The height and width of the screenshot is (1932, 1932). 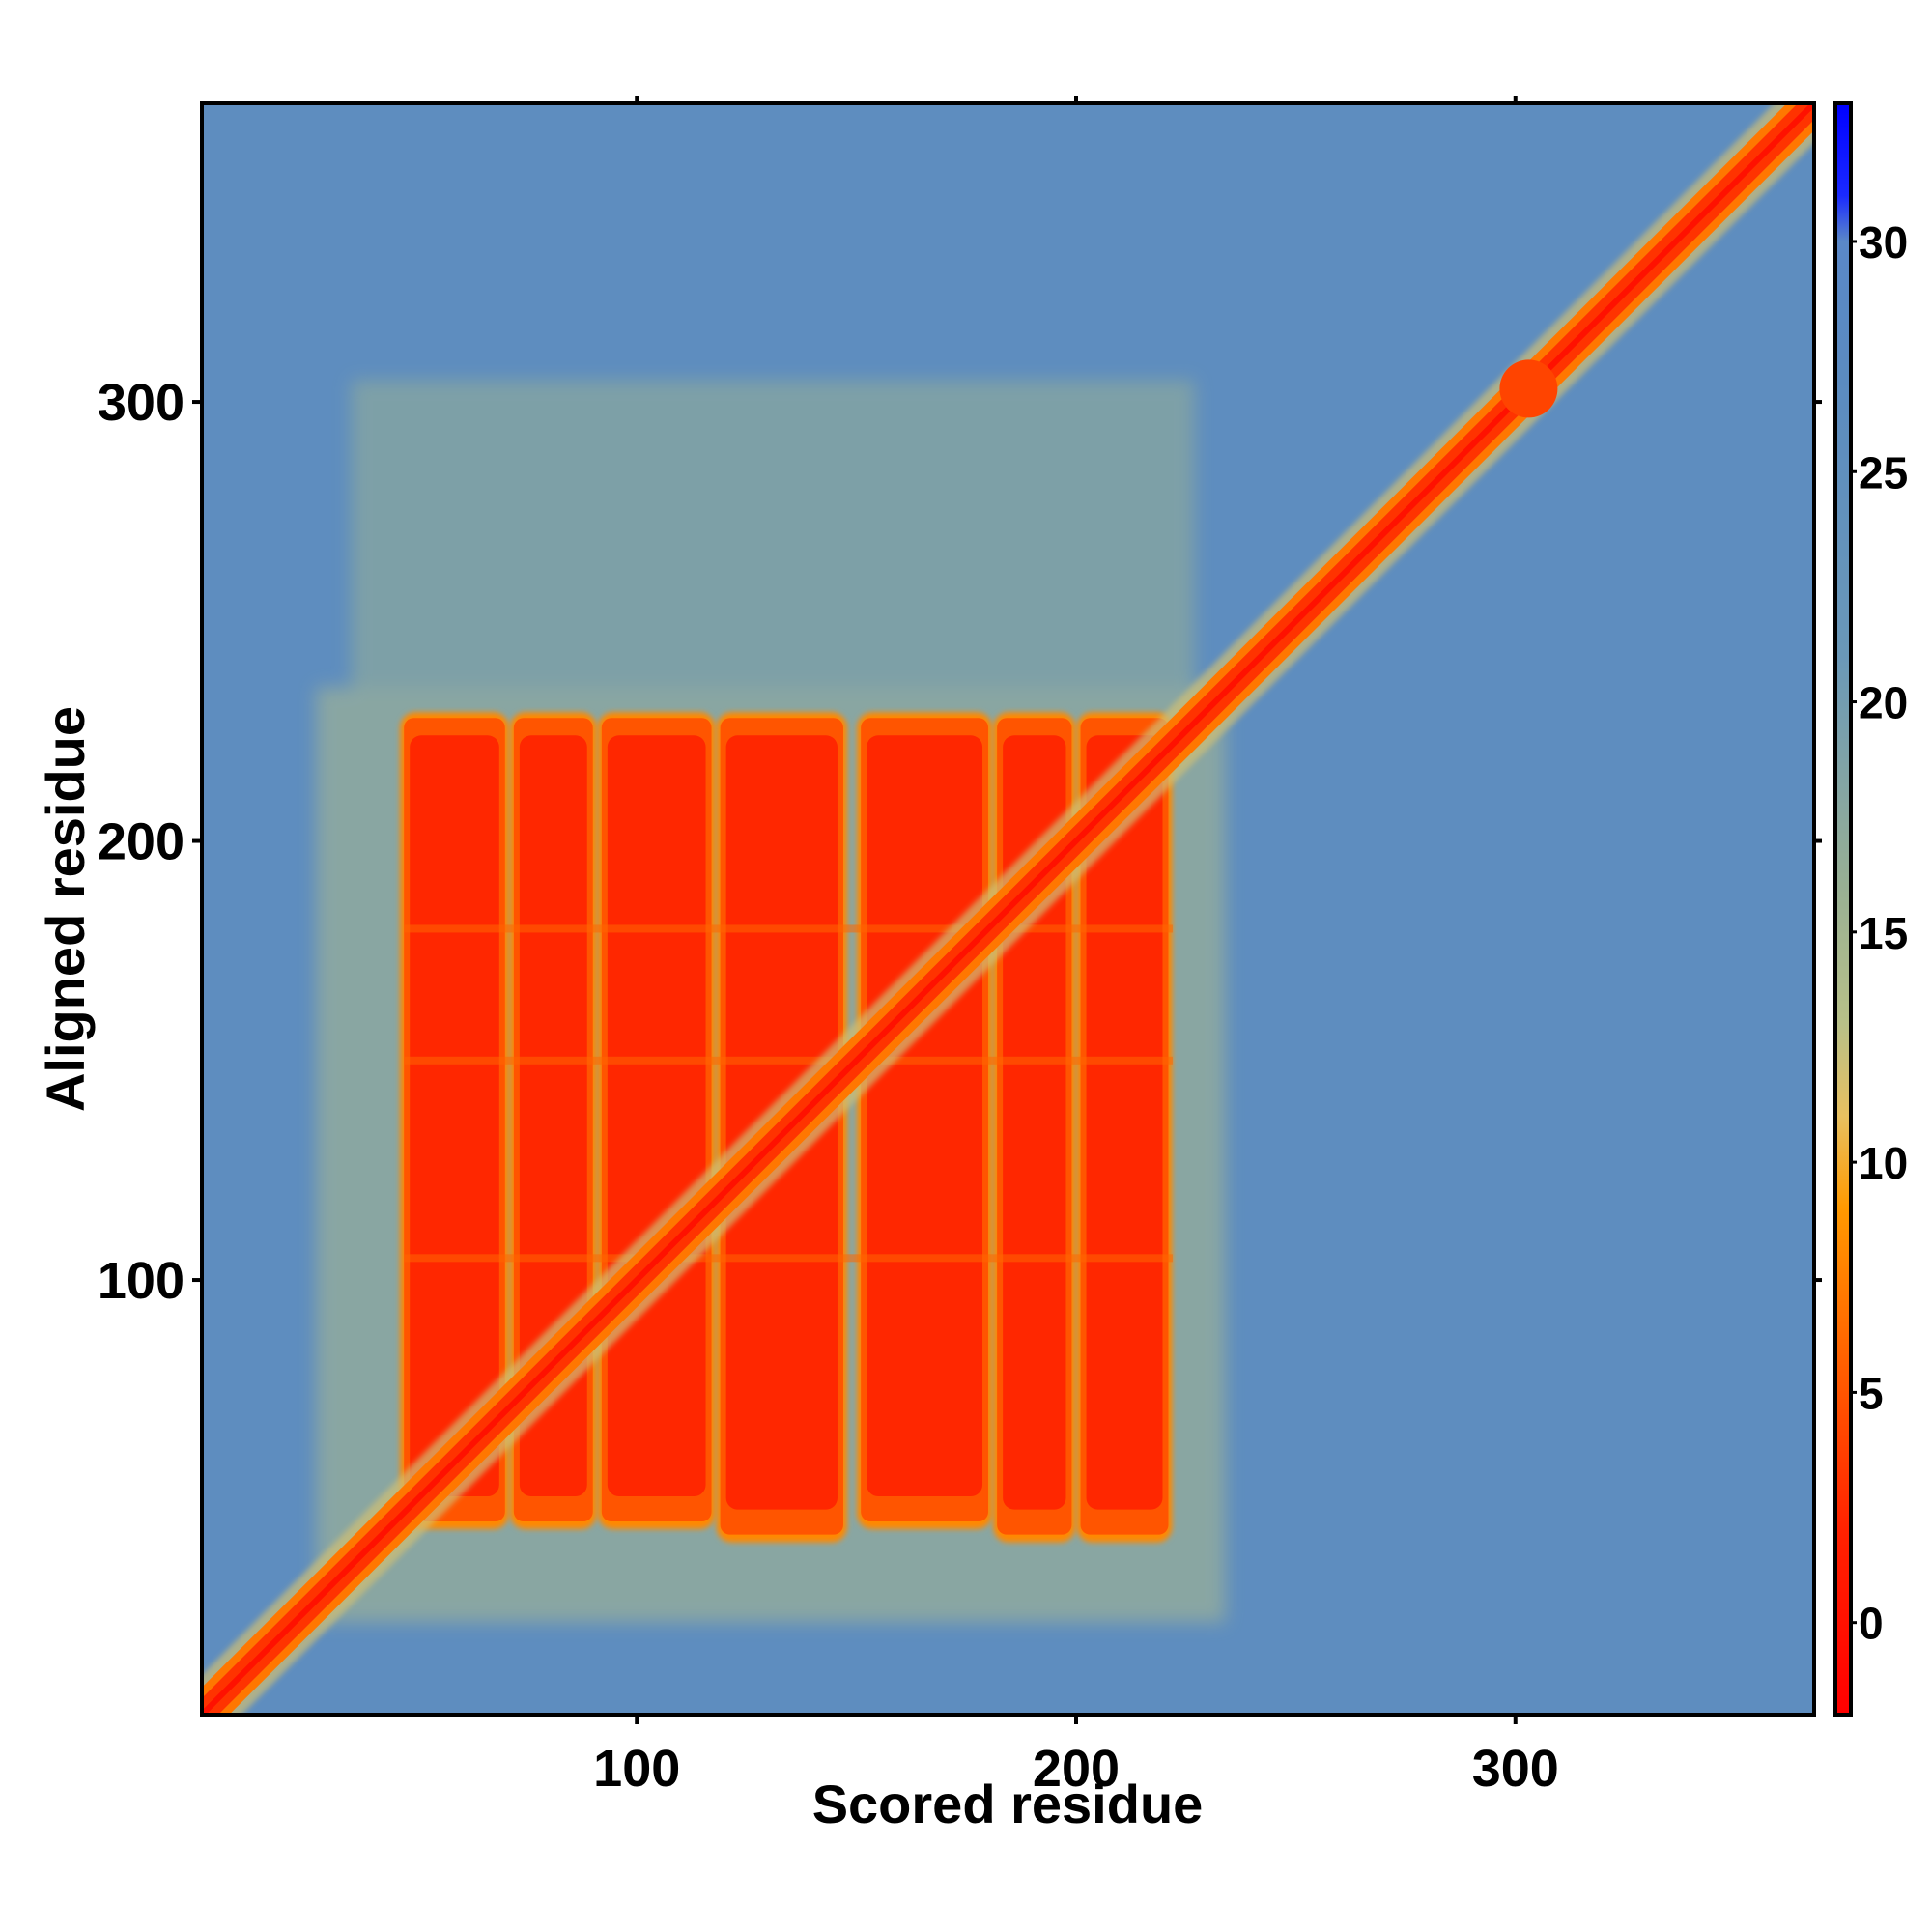 I want to click on x-tick-label: 300, so click(x=1515, y=1769).